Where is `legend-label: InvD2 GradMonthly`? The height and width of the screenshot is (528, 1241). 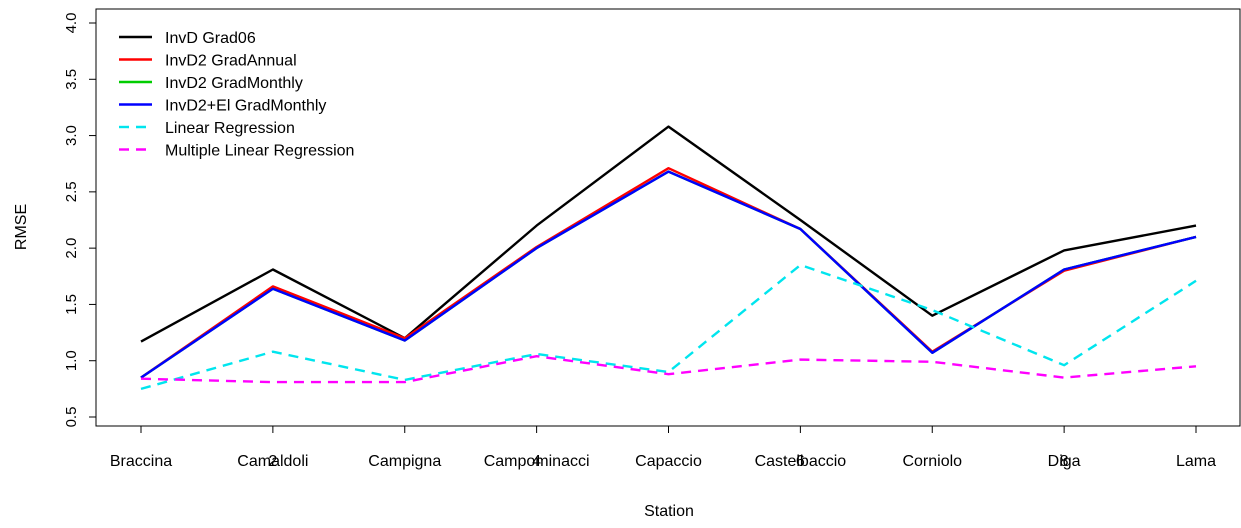
legend-label: InvD2 GradMonthly is located at coordinates (234, 83).